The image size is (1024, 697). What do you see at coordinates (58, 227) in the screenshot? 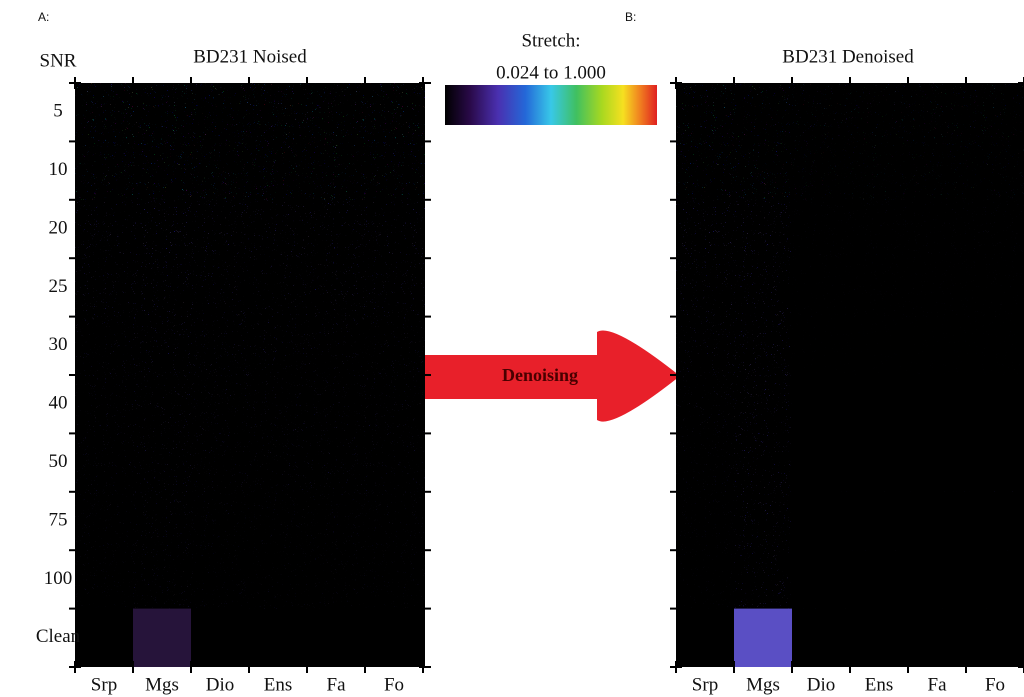
I see `row-label: 20` at bounding box center [58, 227].